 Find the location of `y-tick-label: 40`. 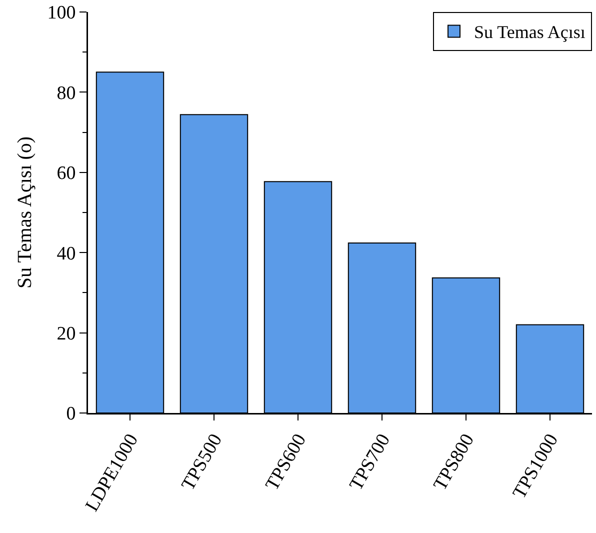

y-tick-label: 40 is located at coordinates (66, 253).